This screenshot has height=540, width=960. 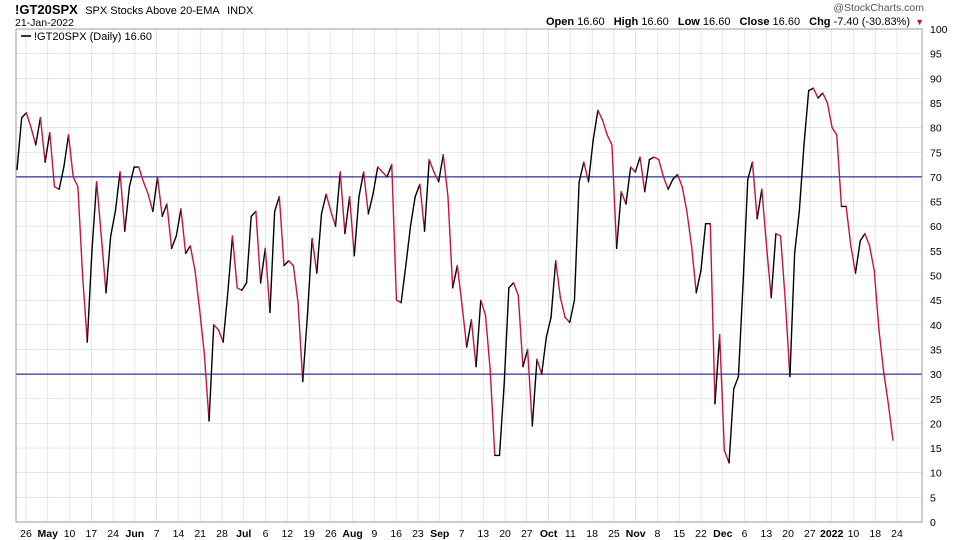 What do you see at coordinates (655, 22) in the screenshot?
I see `high-value: 16.60` at bounding box center [655, 22].